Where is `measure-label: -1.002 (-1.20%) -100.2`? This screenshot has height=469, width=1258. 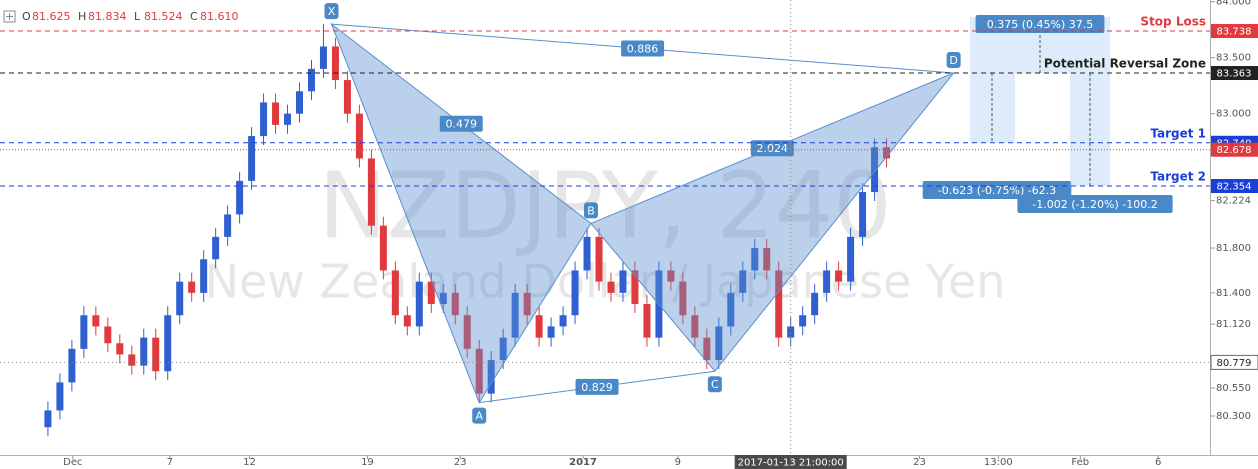
measure-label: -1.002 (-1.20%) -100.2 is located at coordinates (1094, 204).